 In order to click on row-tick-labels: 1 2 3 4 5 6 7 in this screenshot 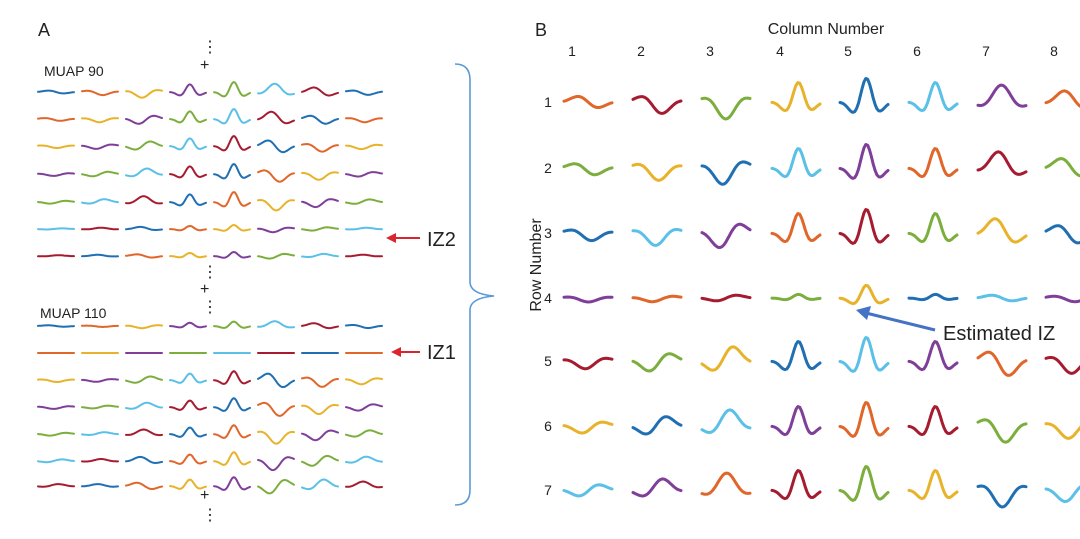, I will do `click(548, 296)`.